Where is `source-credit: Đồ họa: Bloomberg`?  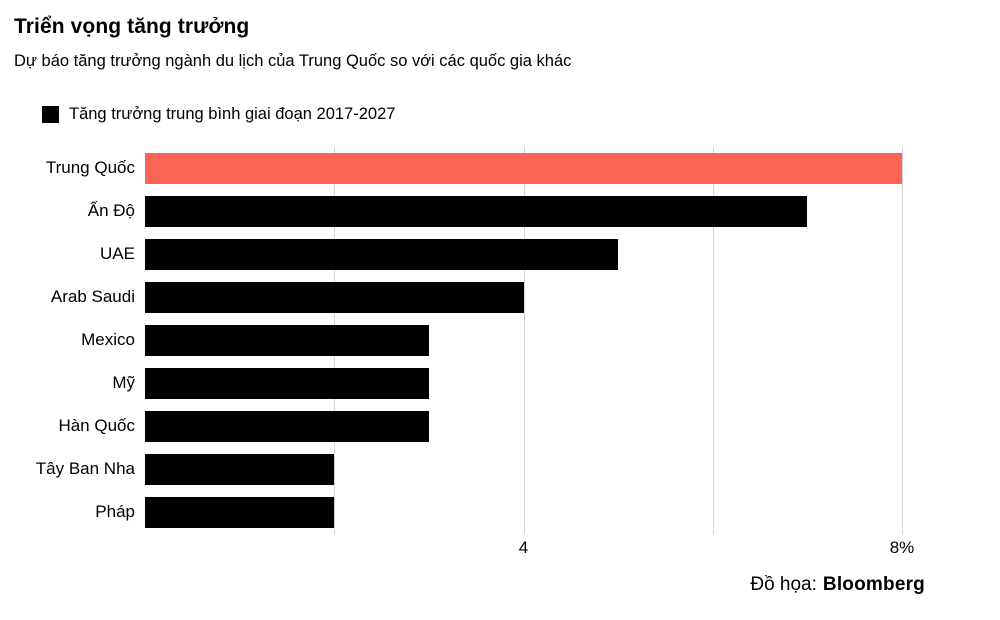
source-credit: Đồ họa: Bloomberg is located at coordinates (500, 585).